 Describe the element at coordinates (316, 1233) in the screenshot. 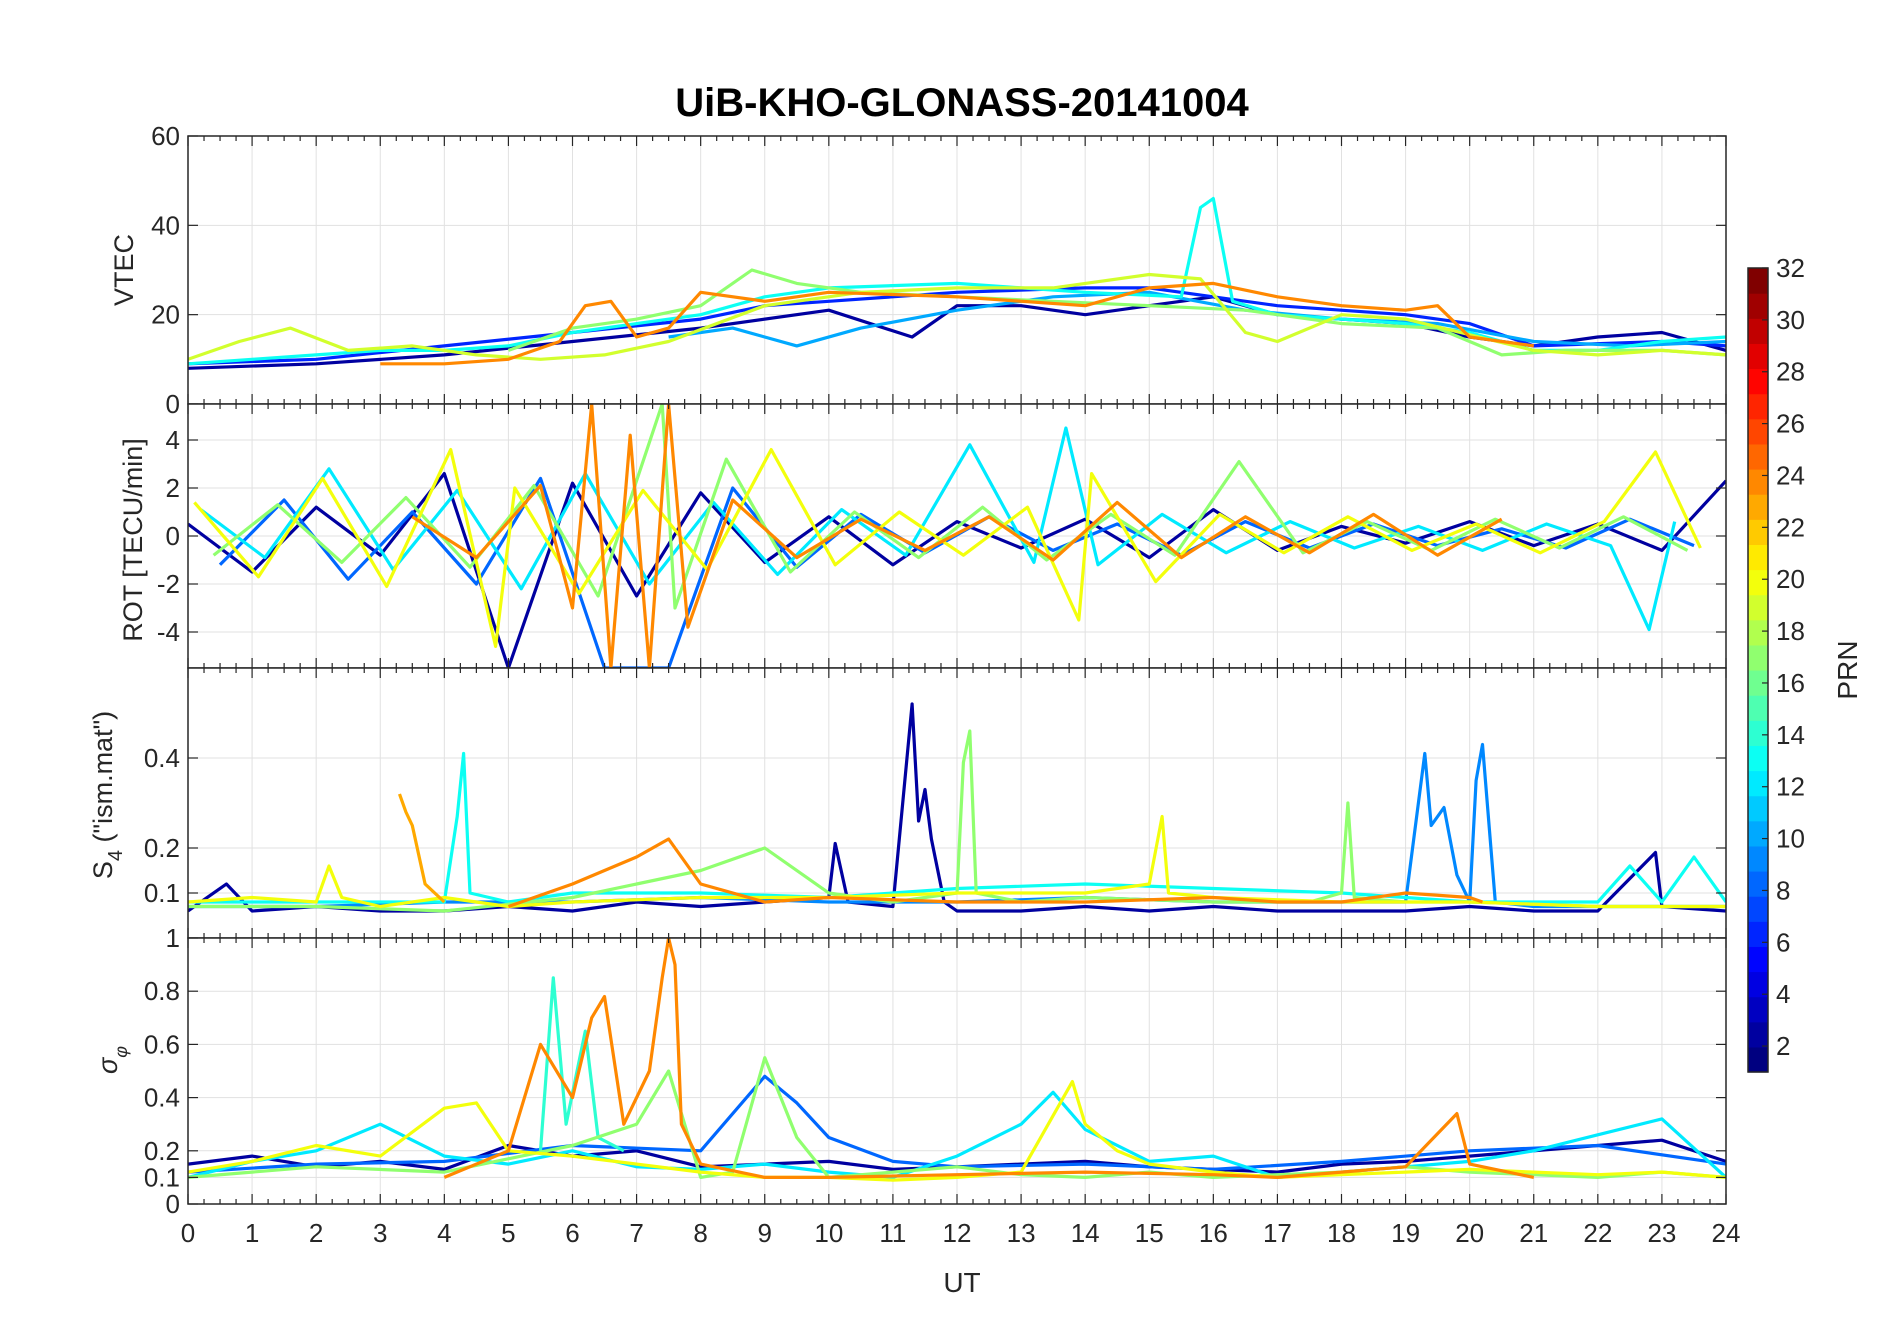

I see `x-tick-label: 2` at that location.